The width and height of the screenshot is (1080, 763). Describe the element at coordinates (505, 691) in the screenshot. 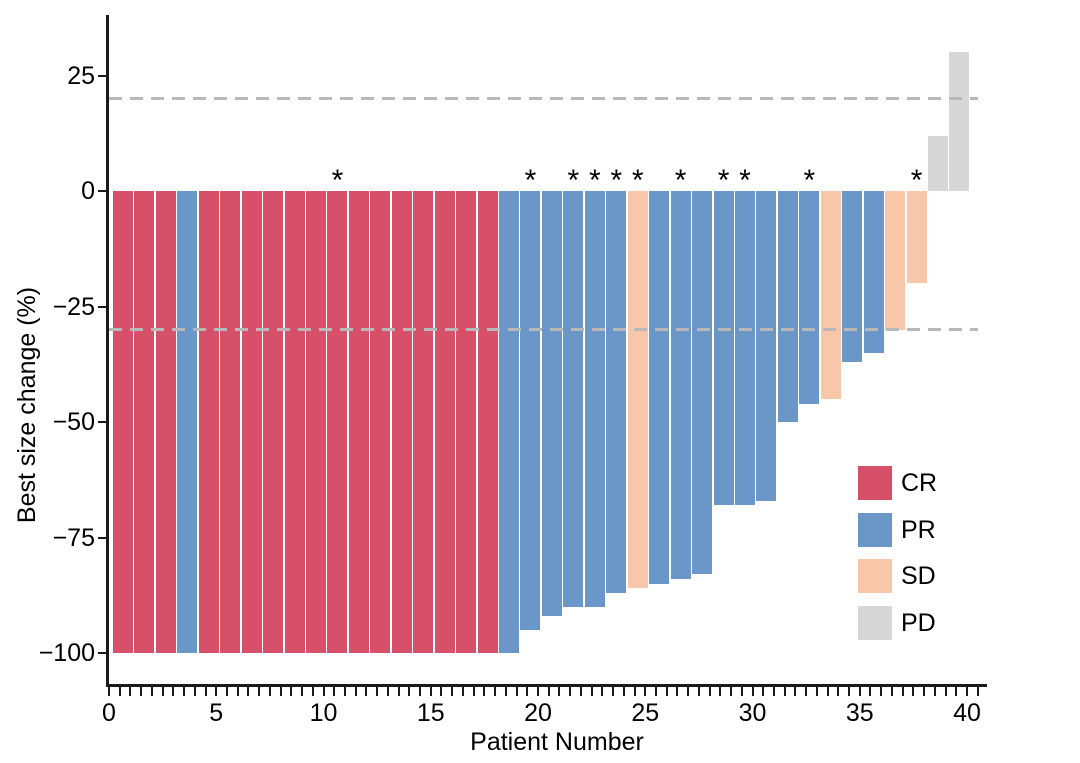

I see `x-tick-18.5` at that location.